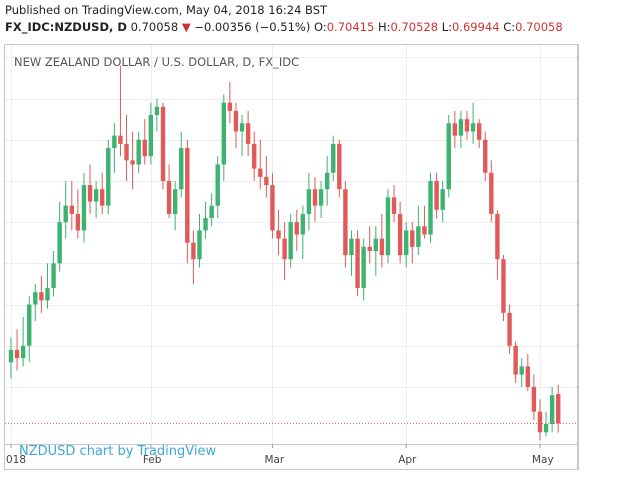  What do you see at coordinates (252, 27) in the screenshot?
I see `price-change: −0.00356 (−0.51%)` at bounding box center [252, 27].